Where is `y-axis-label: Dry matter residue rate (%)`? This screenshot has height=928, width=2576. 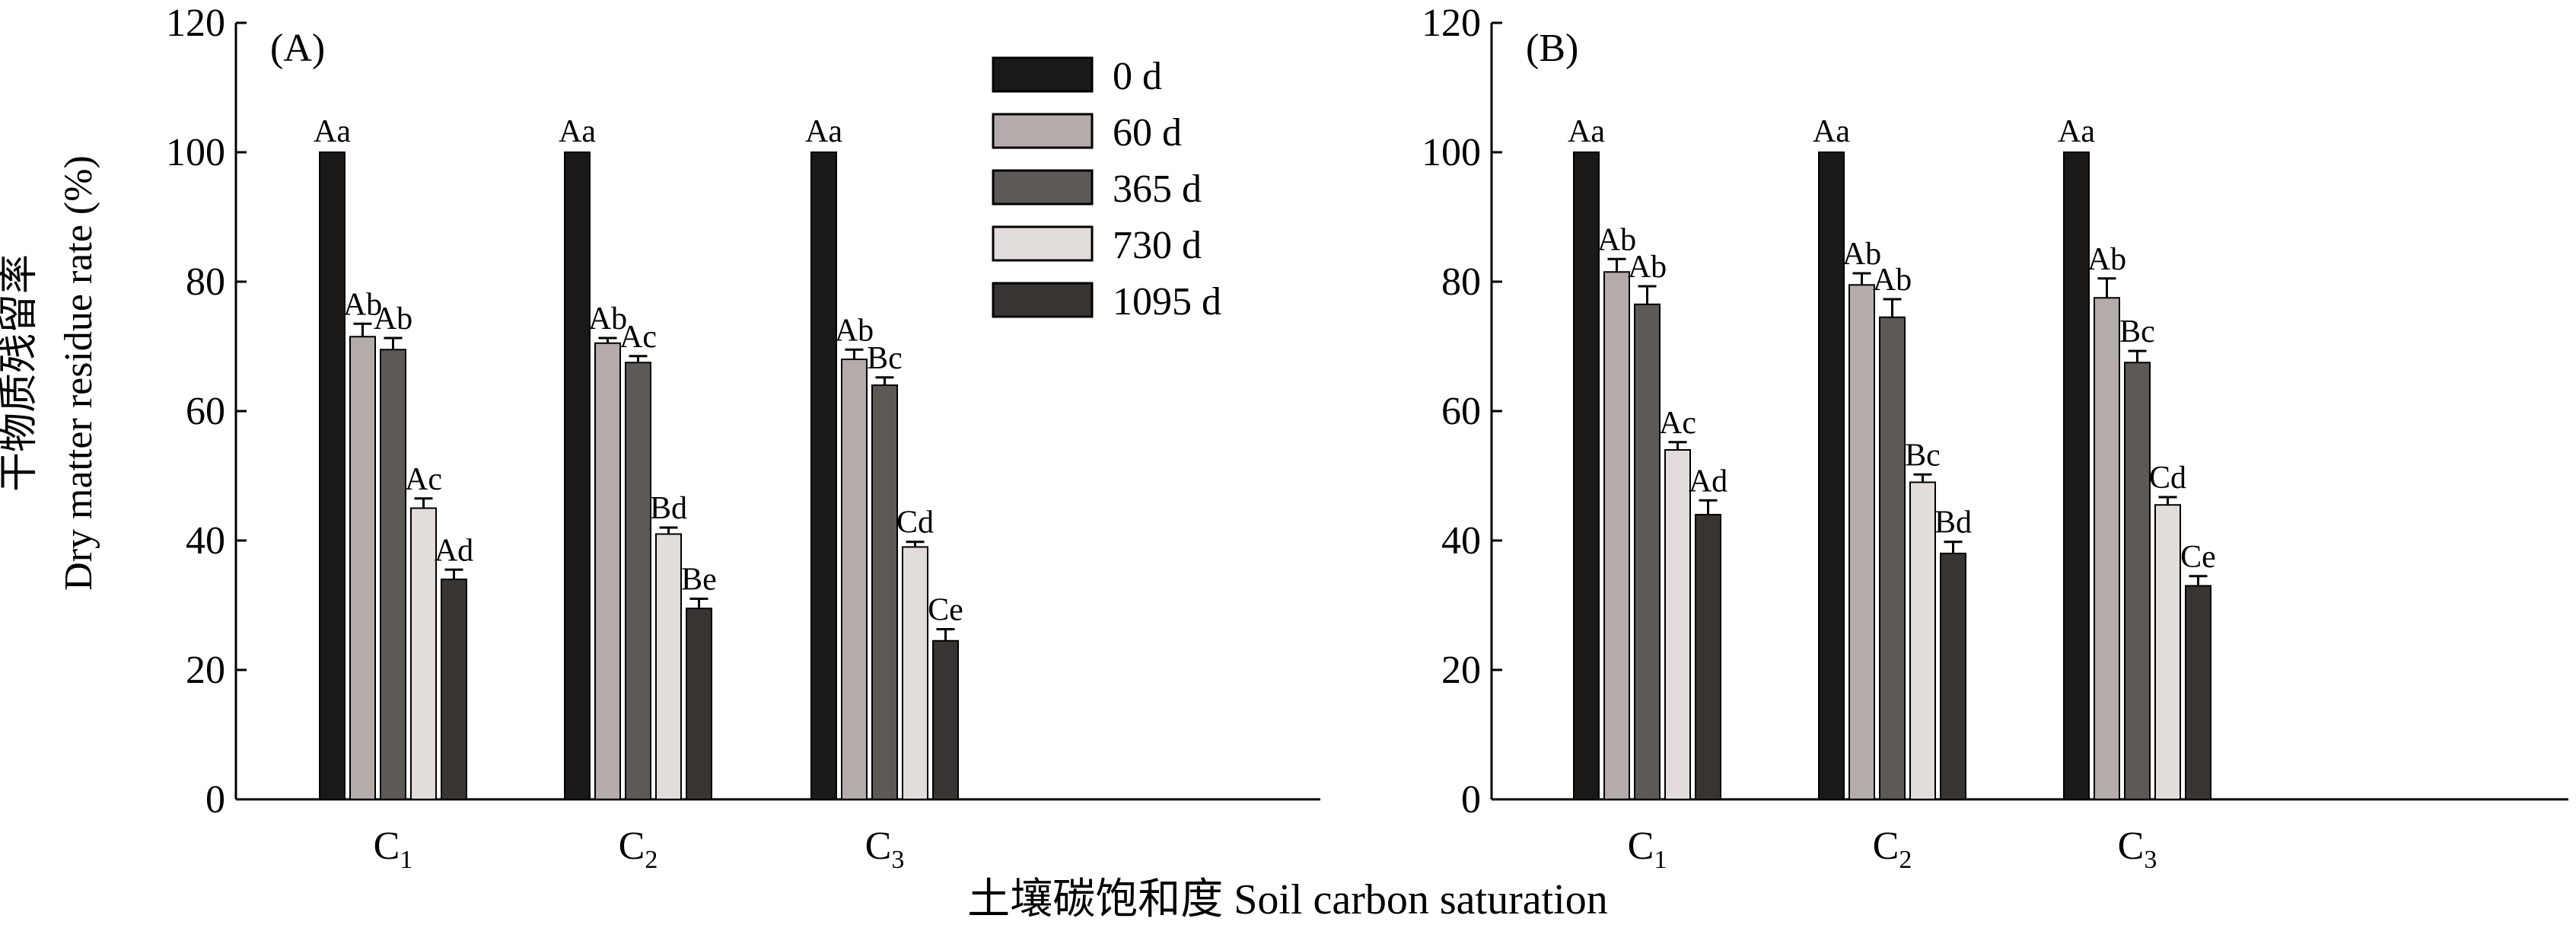 y-axis-label: Dry matter residue rate (%) is located at coordinates (78, 373).